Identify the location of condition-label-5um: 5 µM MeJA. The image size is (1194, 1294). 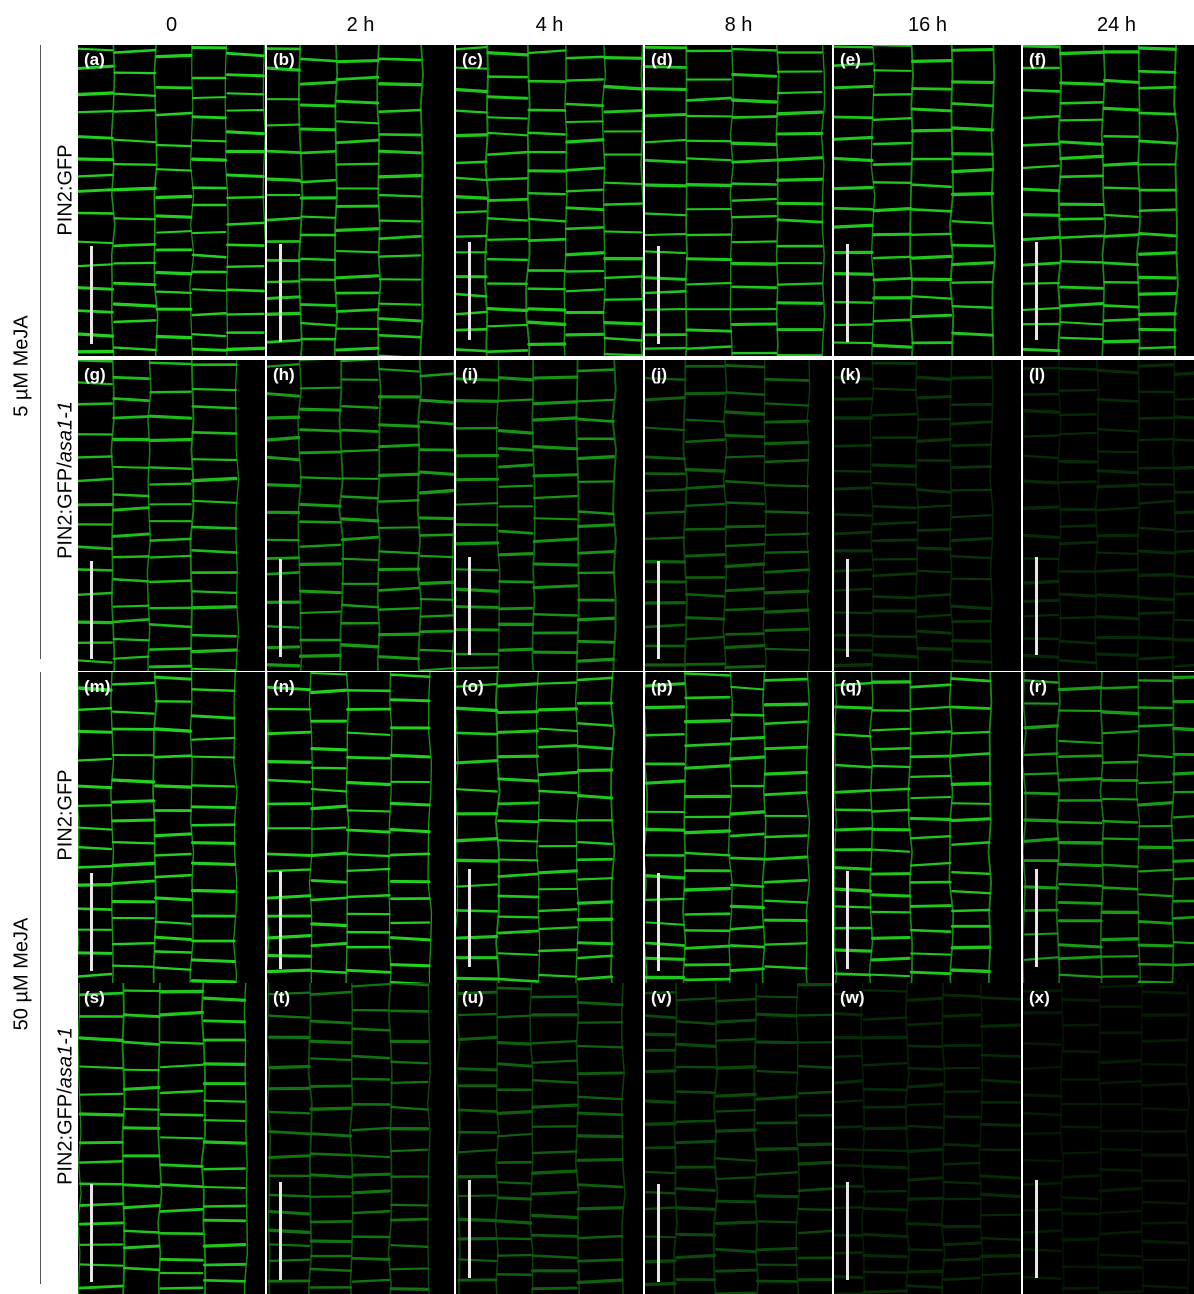
(22, 366).